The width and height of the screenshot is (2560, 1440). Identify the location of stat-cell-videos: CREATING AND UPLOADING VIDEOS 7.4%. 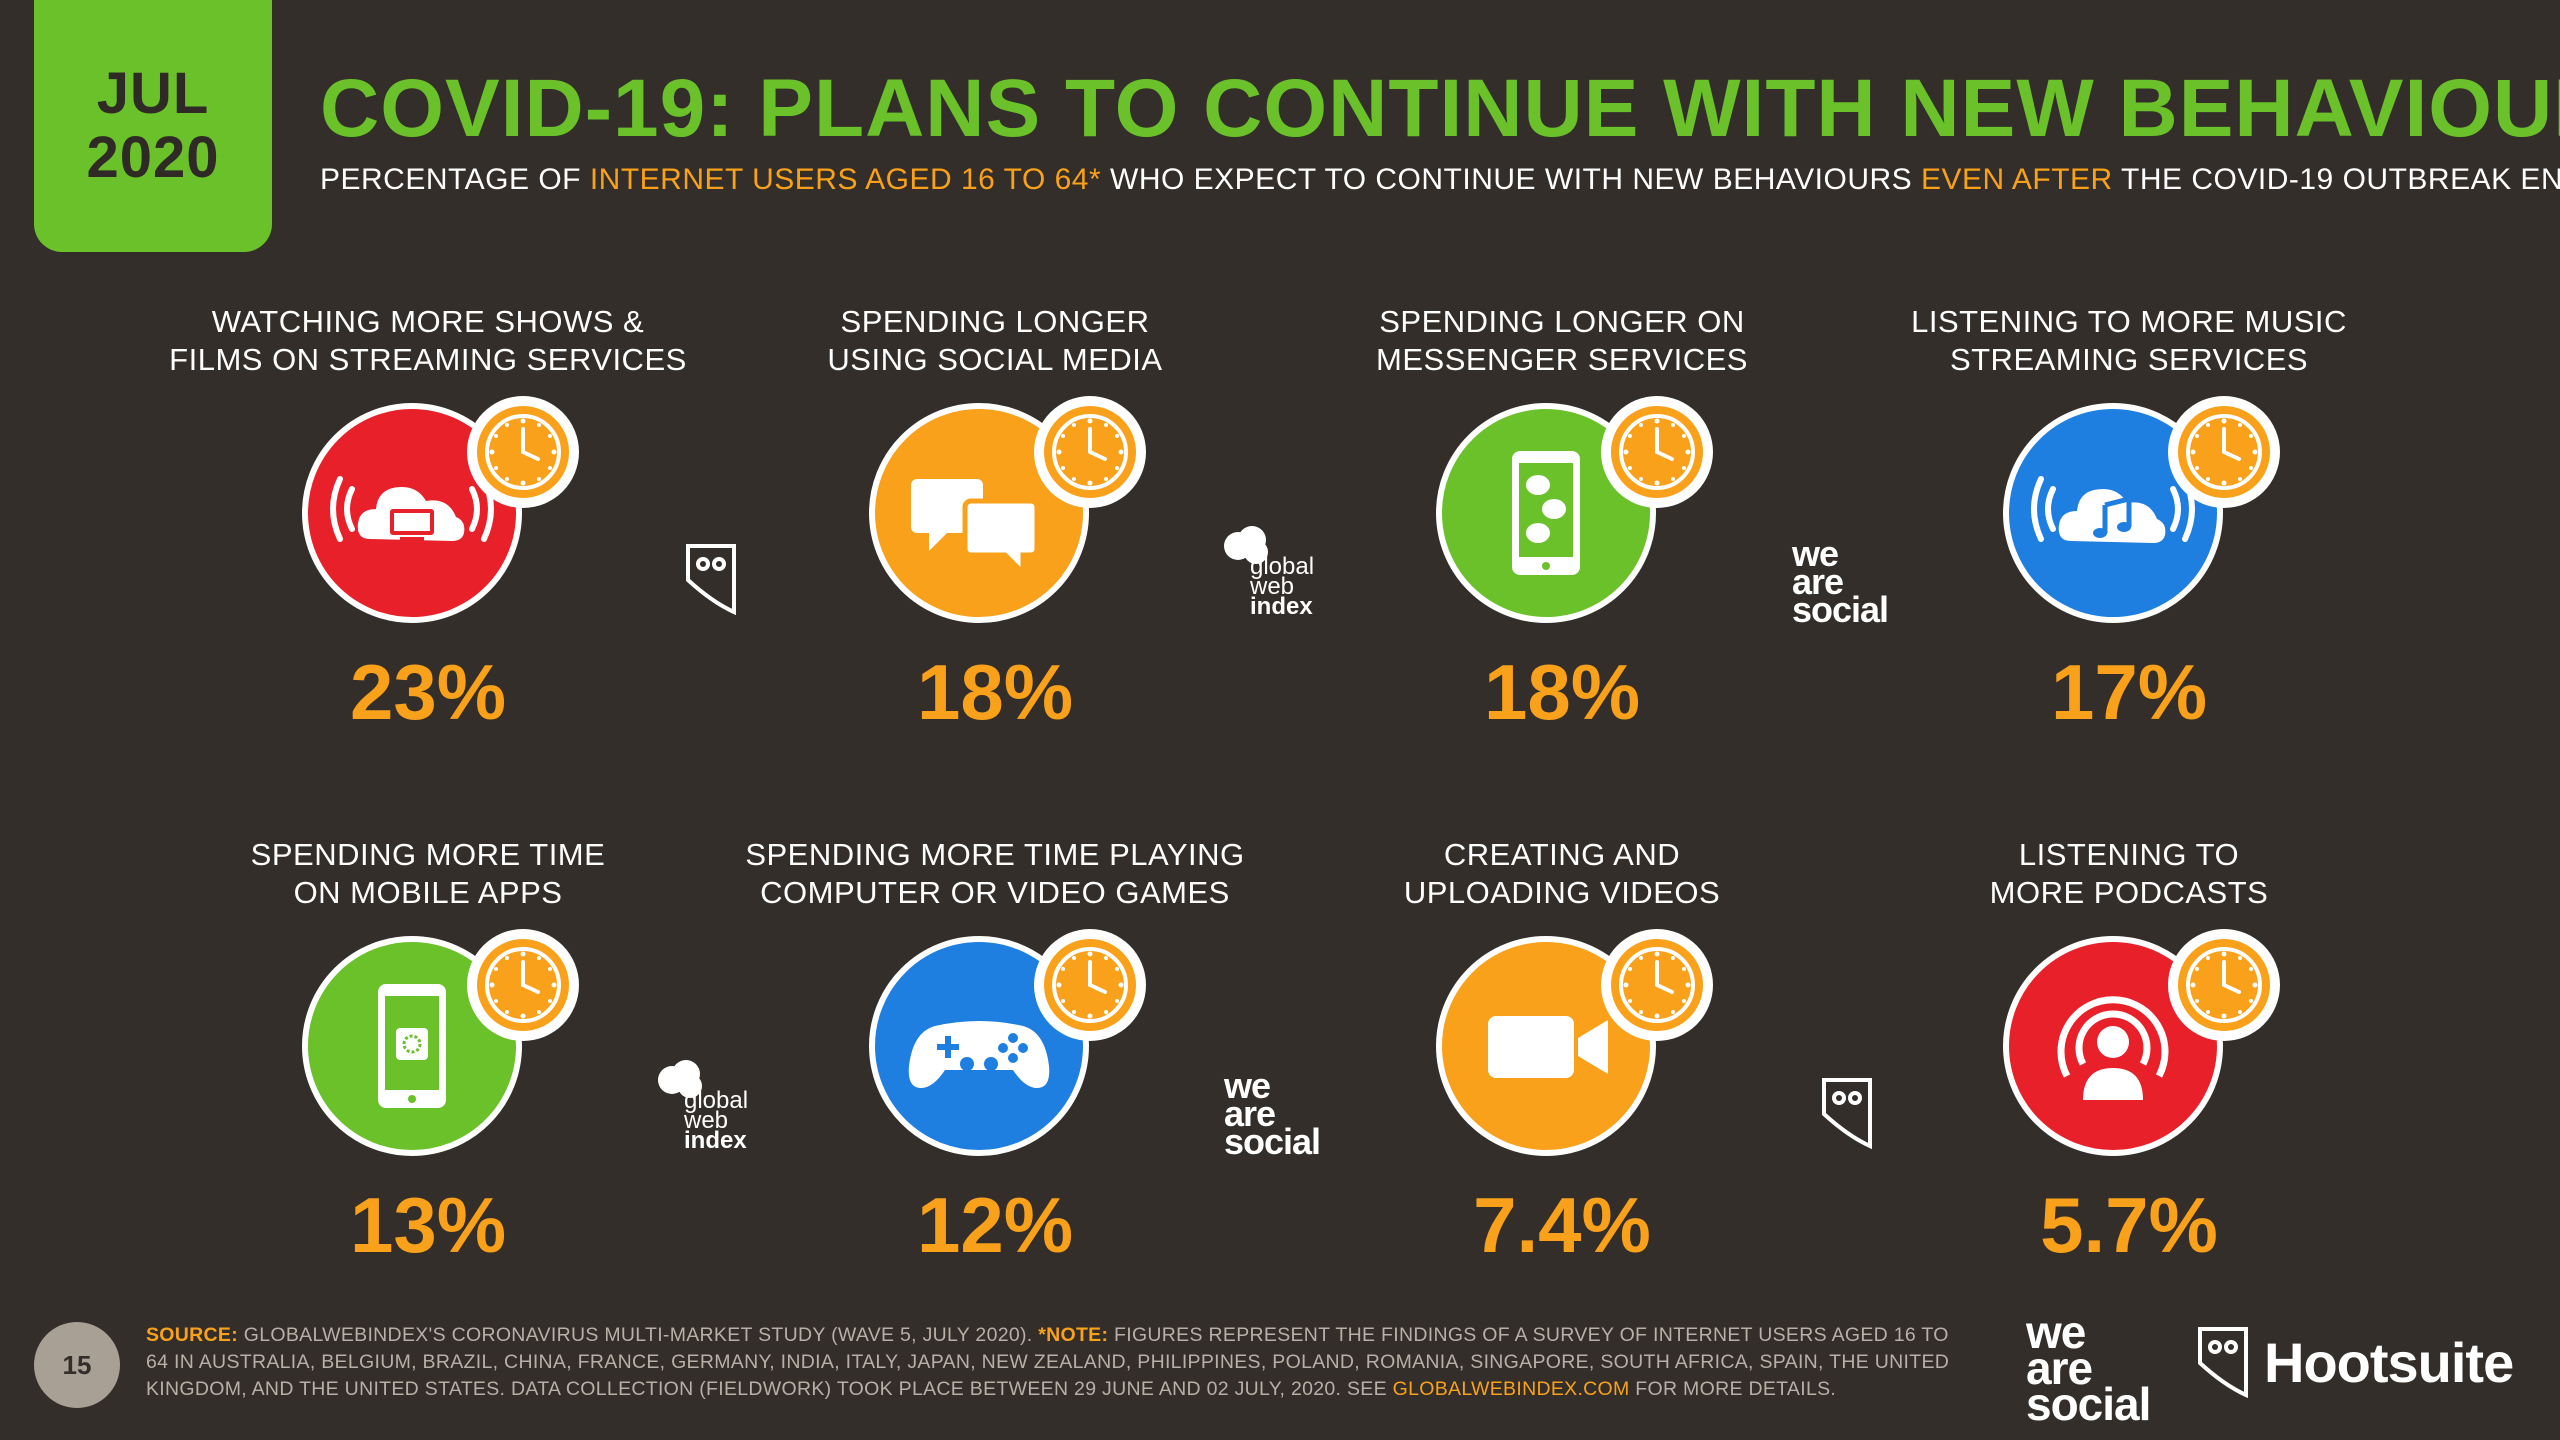
(1562, 1053).